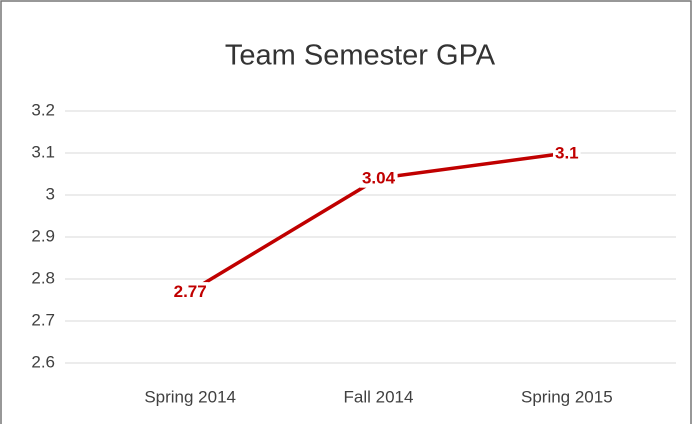 The width and height of the screenshot is (693, 424). Describe the element at coordinates (43, 235) in the screenshot. I see `y-tick-label: 2.9` at that location.